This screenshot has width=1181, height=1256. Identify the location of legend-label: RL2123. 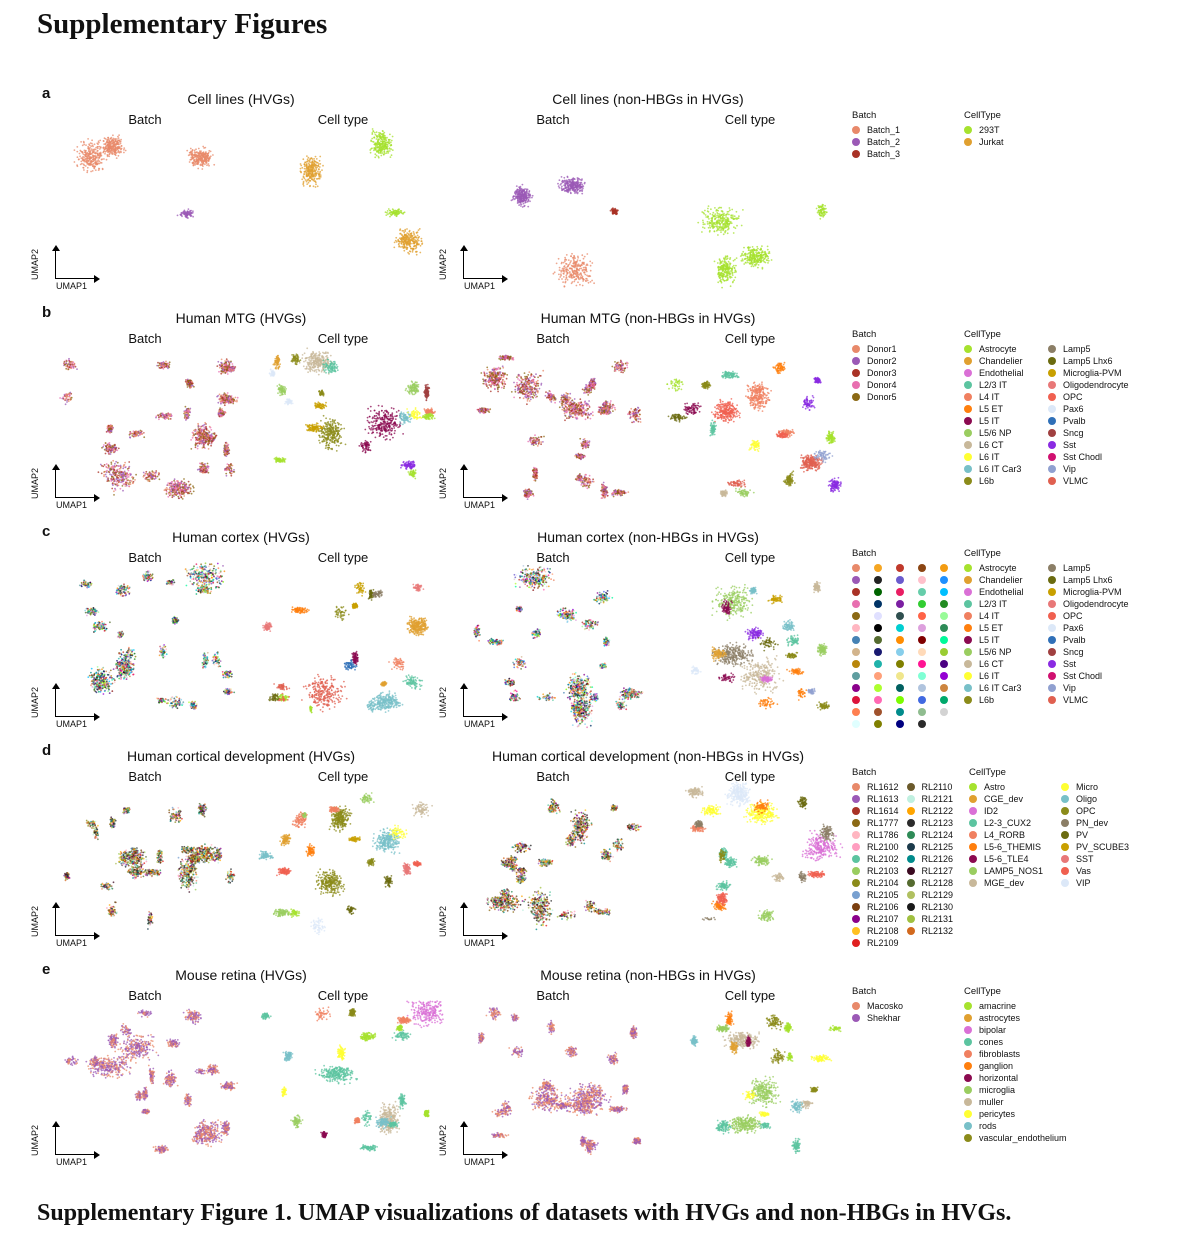
(938, 823).